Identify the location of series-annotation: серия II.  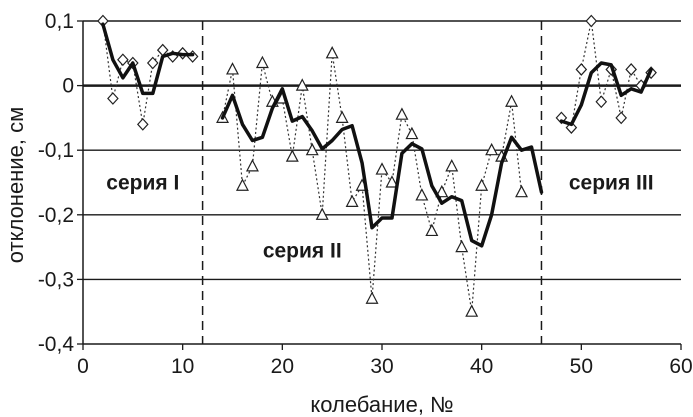
(302, 250).